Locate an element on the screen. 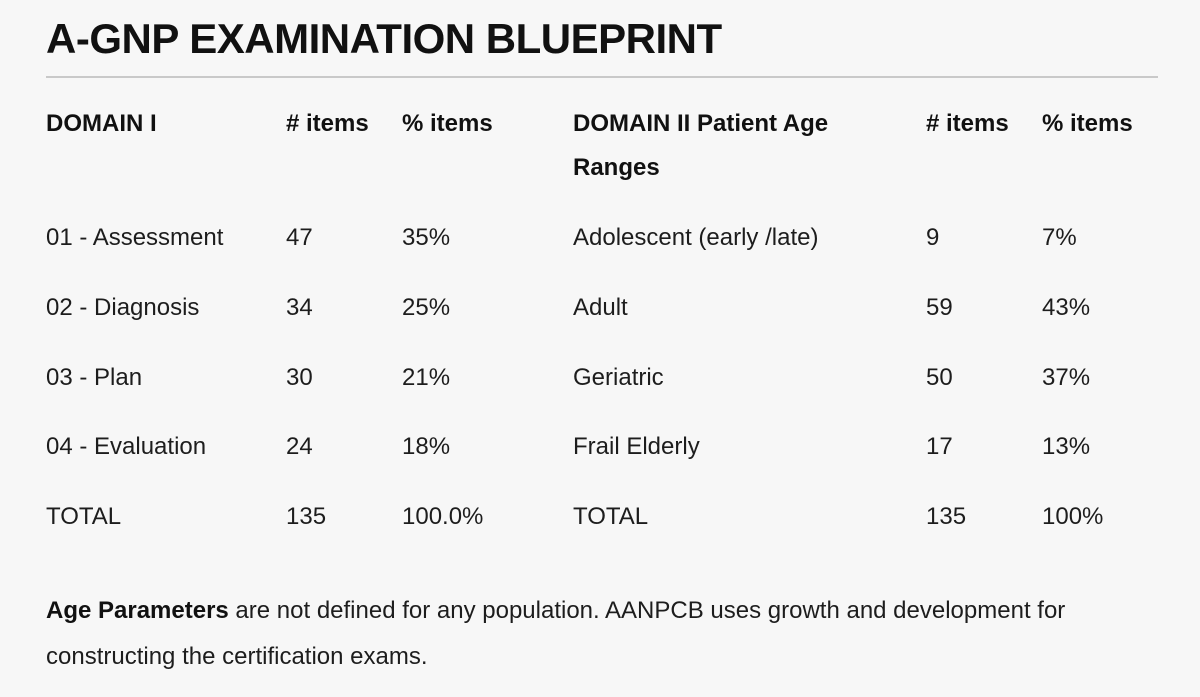 The height and width of the screenshot is (697, 1200). domain1-row-2-percent: 25% is located at coordinates (426, 307).